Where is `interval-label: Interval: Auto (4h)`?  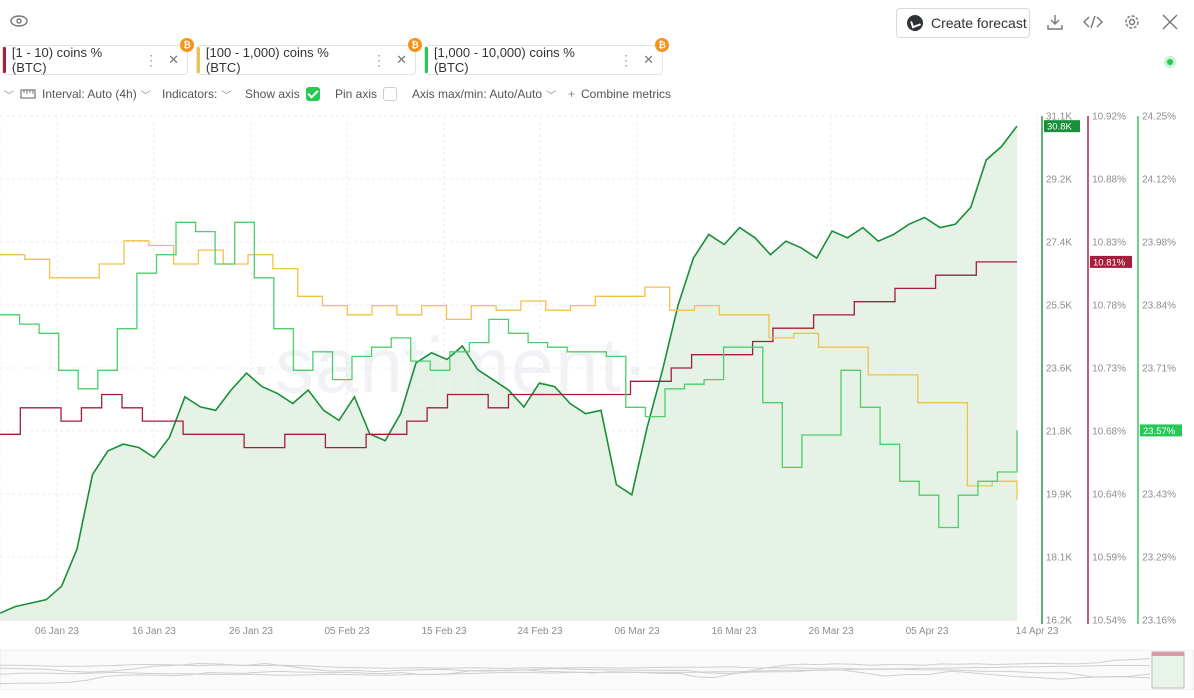
interval-label: Interval: Auto (4h) is located at coordinates (89, 94).